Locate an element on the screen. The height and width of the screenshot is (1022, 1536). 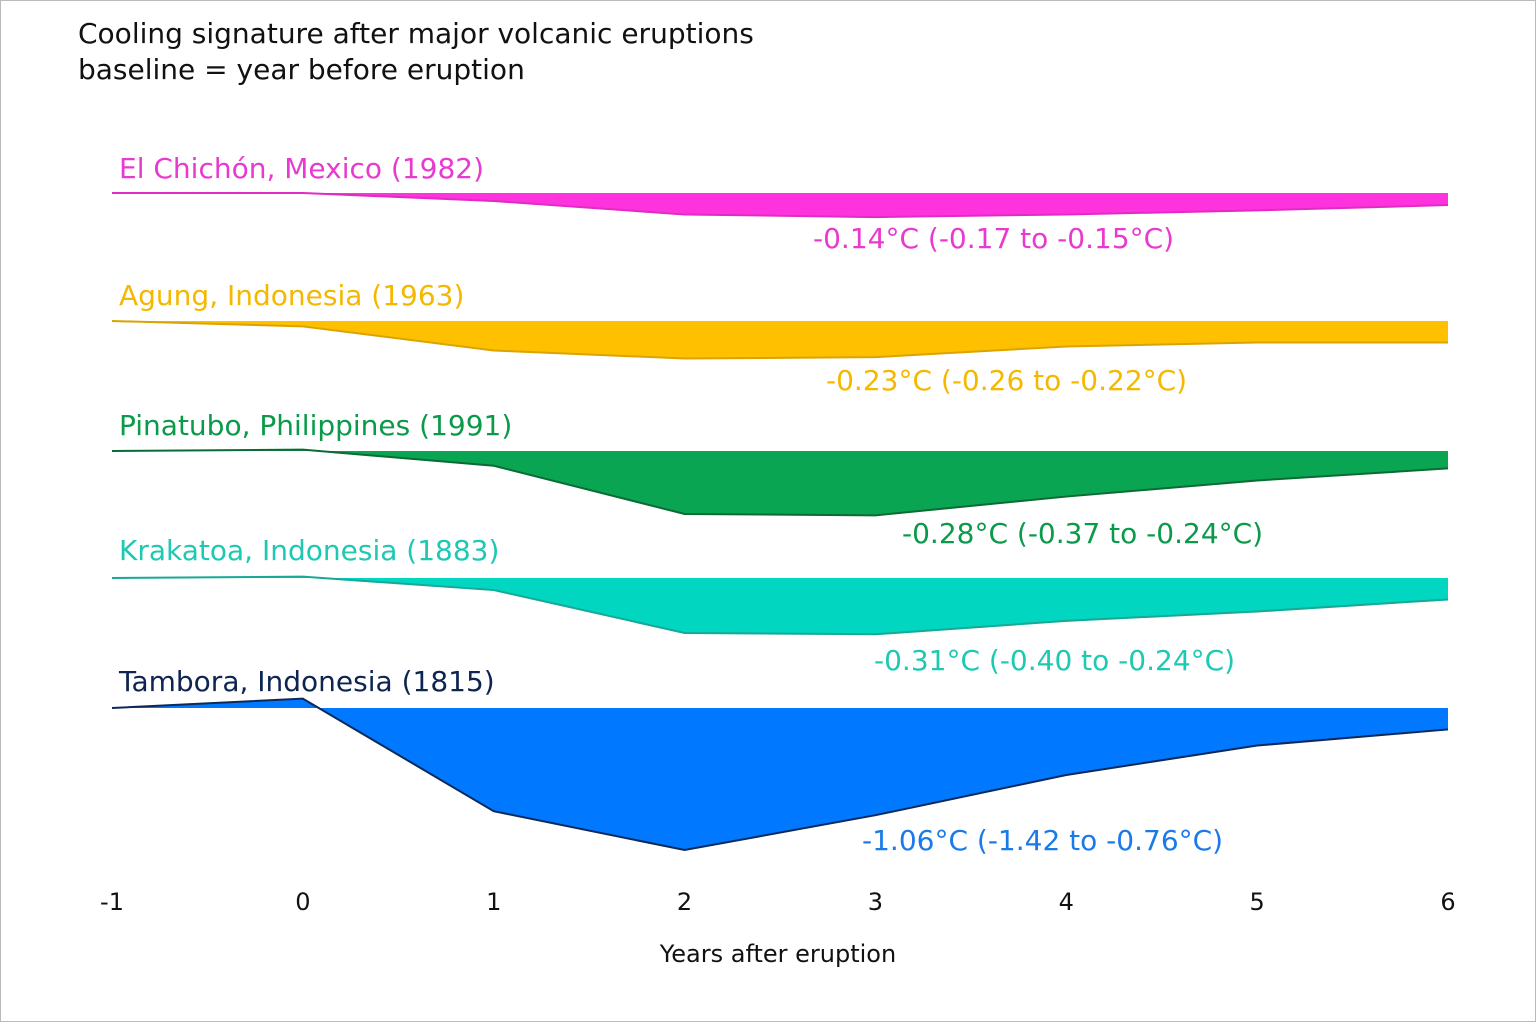
x-tick-label: 5 is located at coordinates (1257, 902).